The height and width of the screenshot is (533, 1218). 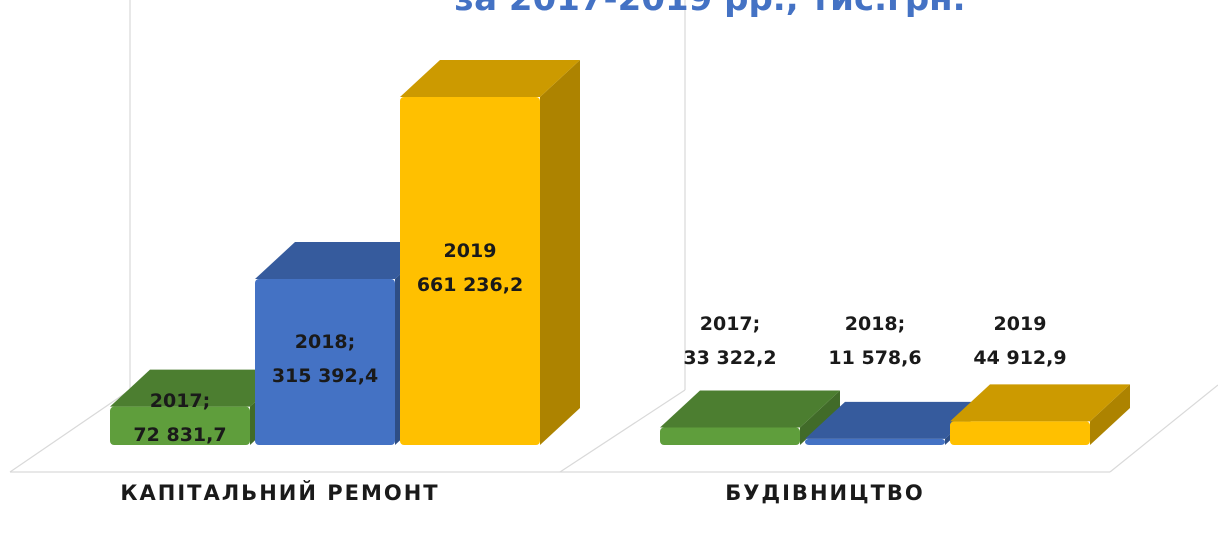 What do you see at coordinates (1019, 358) in the screenshot?
I see `data-label: 44 912,9` at bounding box center [1019, 358].